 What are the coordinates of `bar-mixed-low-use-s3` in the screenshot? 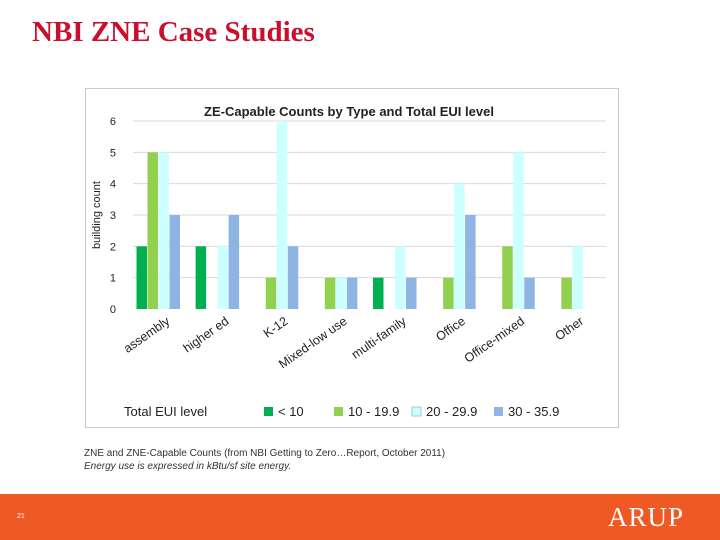 It's located at (341, 293).